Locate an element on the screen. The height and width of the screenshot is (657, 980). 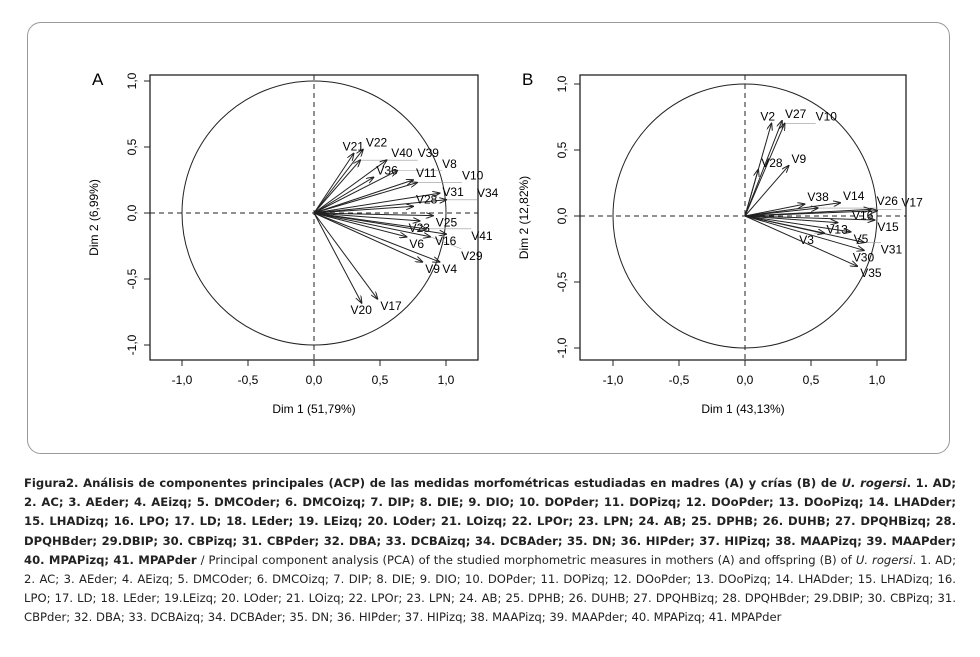
variable-label: V4 is located at coordinates (449, 269).